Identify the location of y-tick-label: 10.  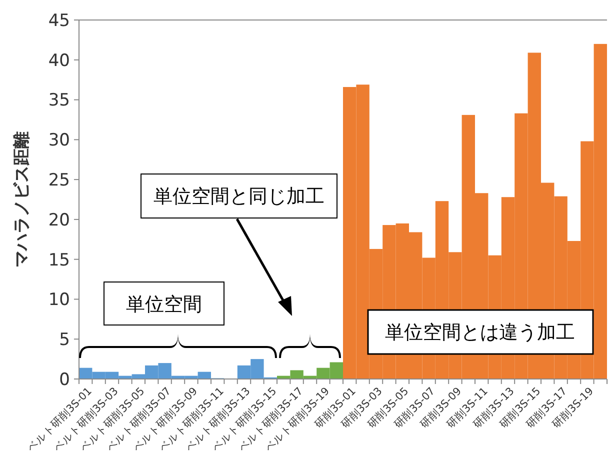
(59, 300).